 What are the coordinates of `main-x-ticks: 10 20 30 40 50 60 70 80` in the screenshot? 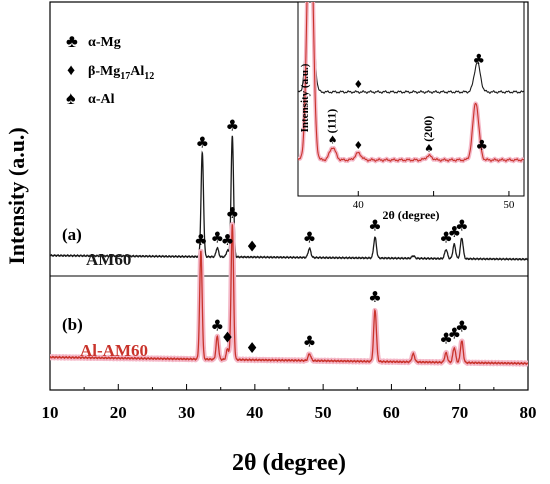 It's located at (289, 403).